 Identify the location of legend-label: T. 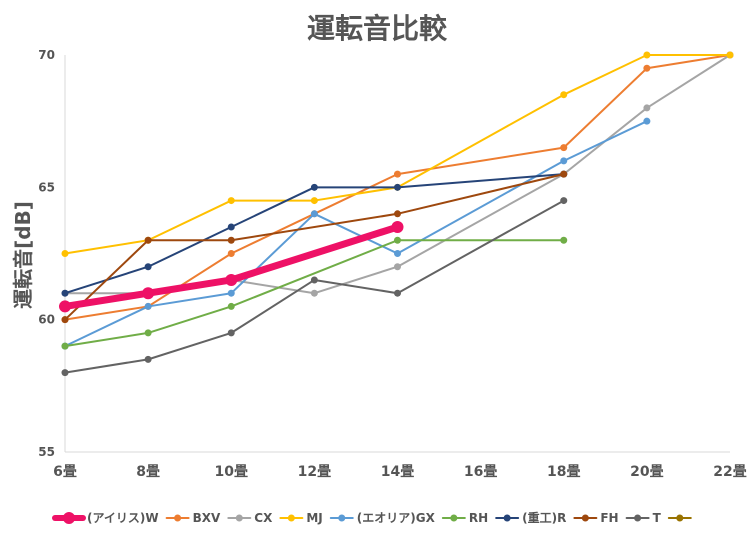
(657, 518).